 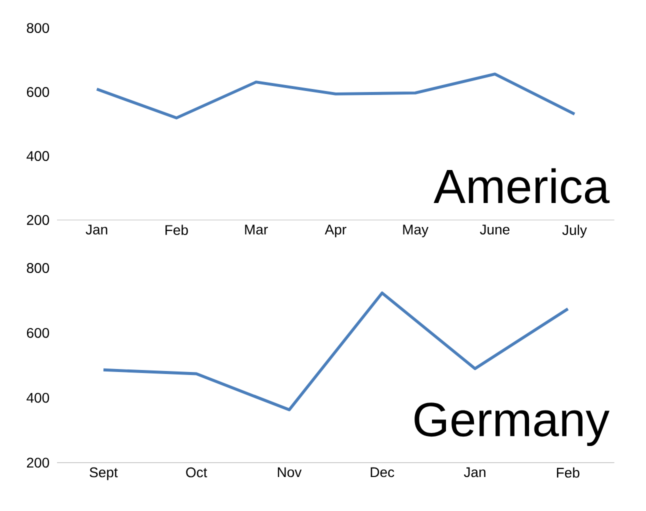 What do you see at coordinates (197, 472) in the screenshot?
I see `x-tick-label: Oct` at bounding box center [197, 472].